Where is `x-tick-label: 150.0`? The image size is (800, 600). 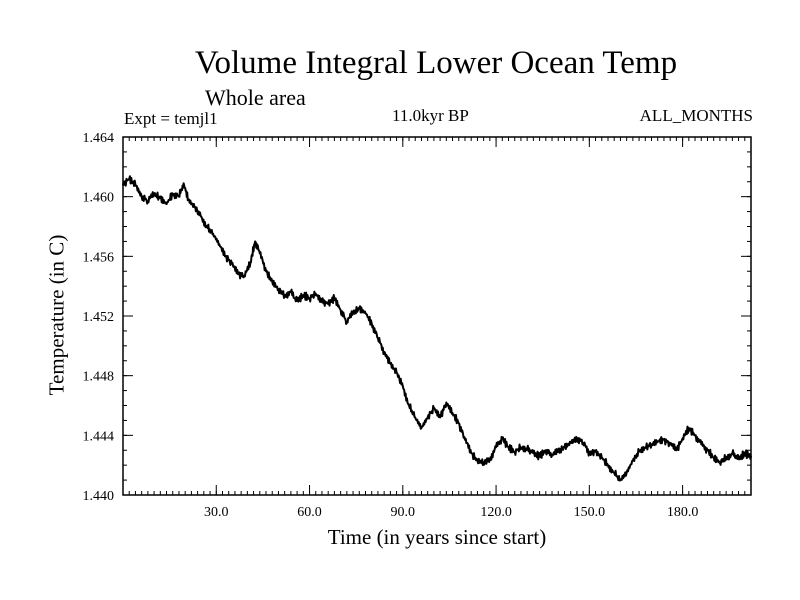
x-tick-label: 150.0 is located at coordinates (590, 512).